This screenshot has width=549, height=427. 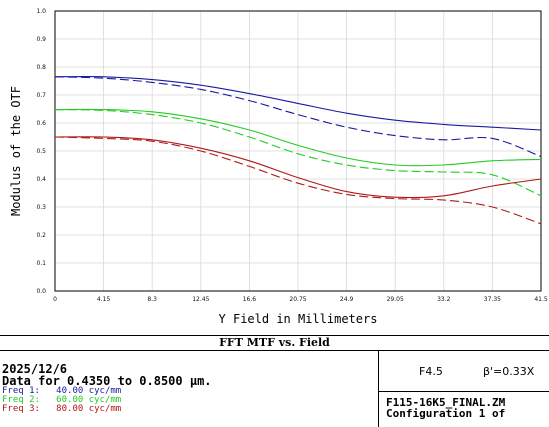 I want to click on y-tick-label: 0.0, so click(x=41, y=291).